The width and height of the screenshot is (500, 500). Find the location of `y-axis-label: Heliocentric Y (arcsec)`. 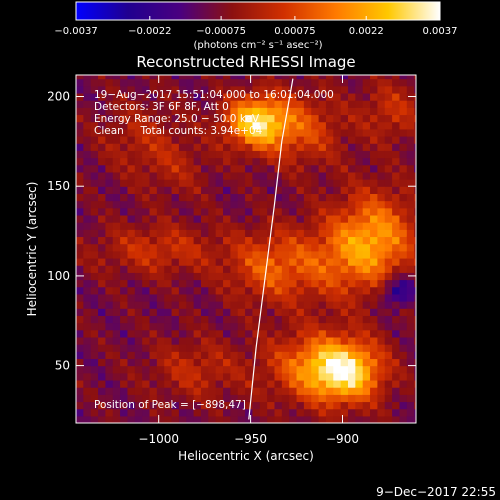

y-axis-label: Heliocentric Y (arcsec) is located at coordinates (32, 249).